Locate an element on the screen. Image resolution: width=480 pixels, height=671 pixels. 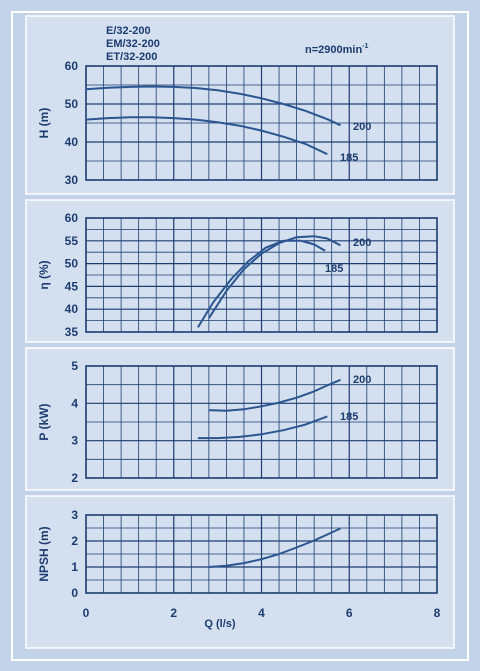
npsh-y-tick-label: 1 is located at coordinates (74, 567).